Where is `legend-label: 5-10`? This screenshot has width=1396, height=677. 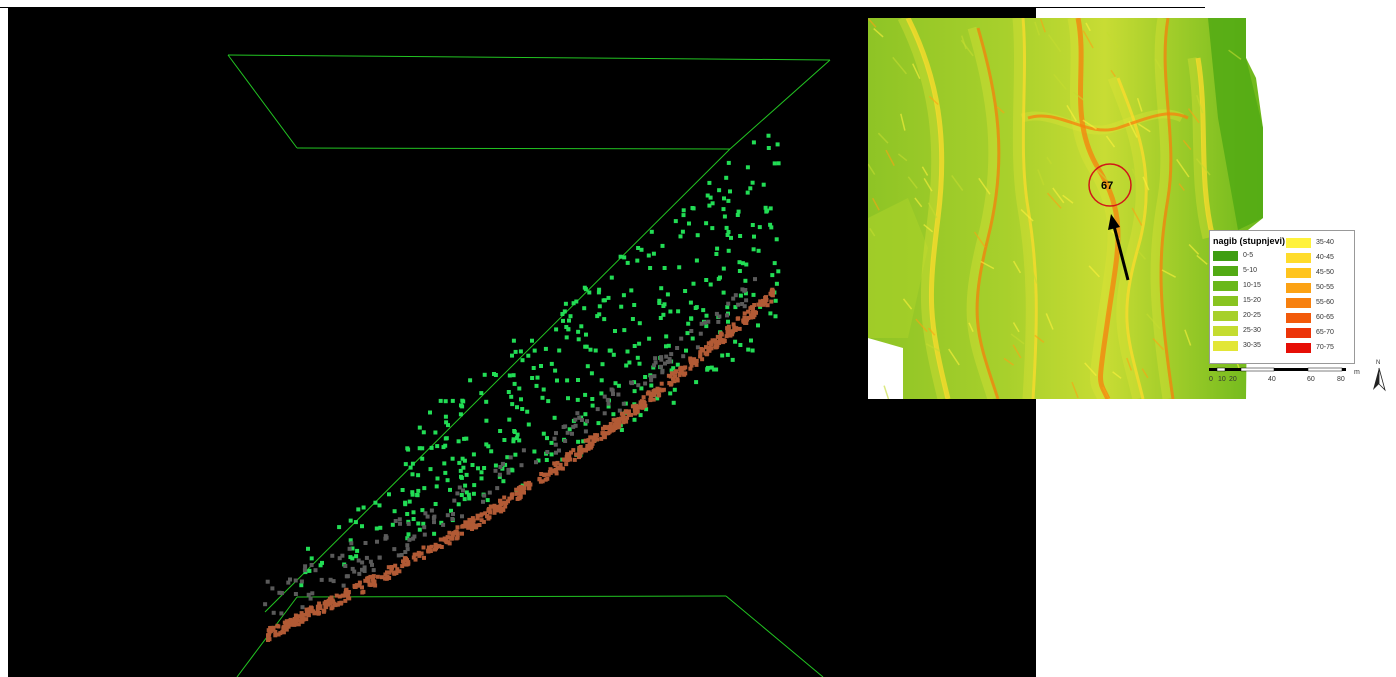
legend-label: 5-10 is located at coordinates (1250, 270).